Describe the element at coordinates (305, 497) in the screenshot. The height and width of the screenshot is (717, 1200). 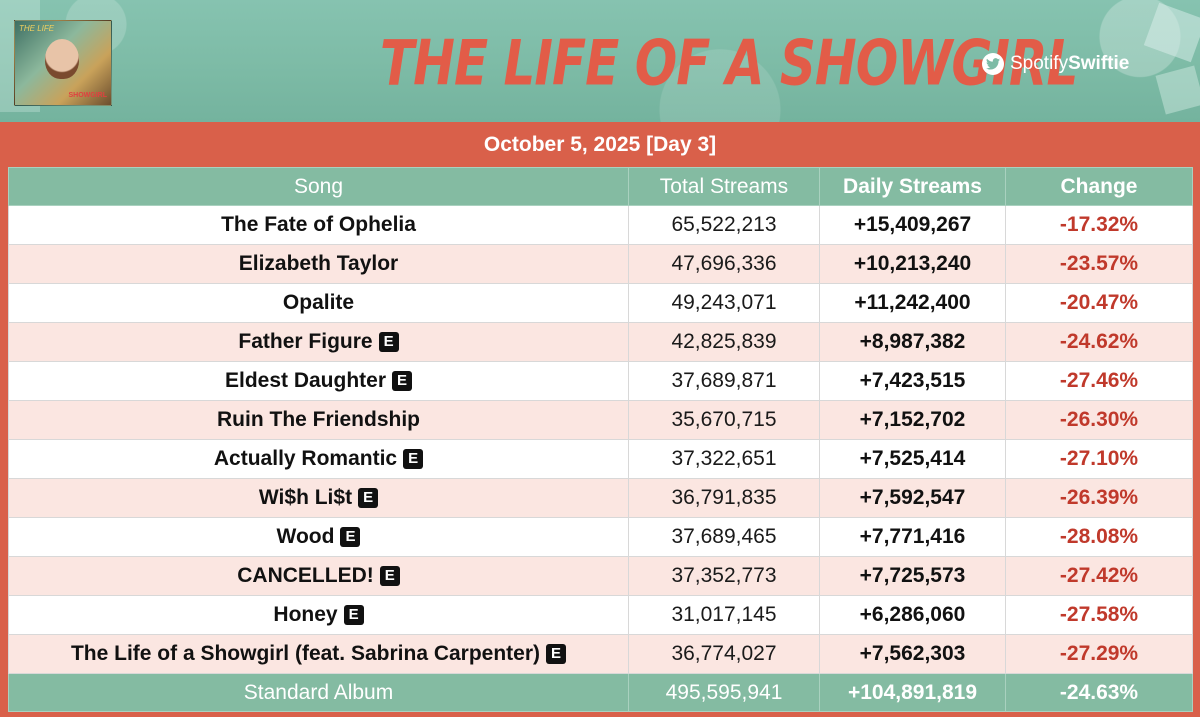
I see `song-title-text: Wi$h Li$t` at that location.